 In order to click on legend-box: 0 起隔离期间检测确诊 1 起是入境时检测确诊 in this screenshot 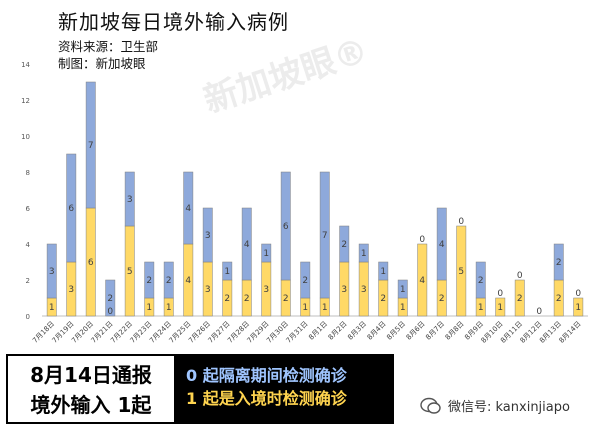, I will do `click(285, 389)`.